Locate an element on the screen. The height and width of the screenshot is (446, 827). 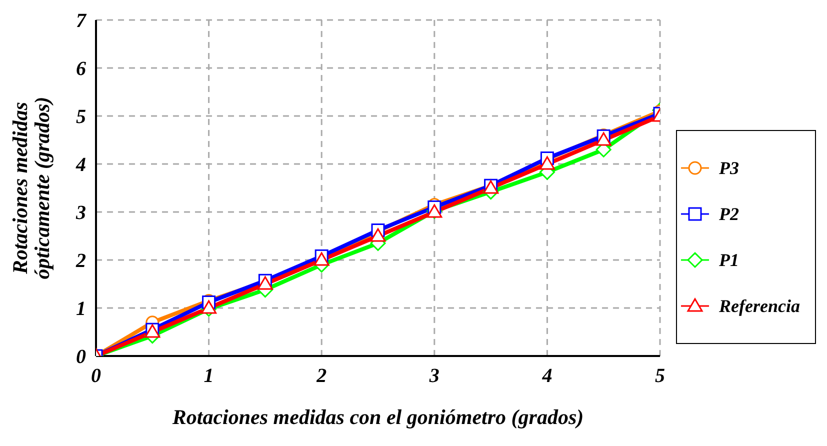
y-tick-label: 6 is located at coordinates (81, 69).